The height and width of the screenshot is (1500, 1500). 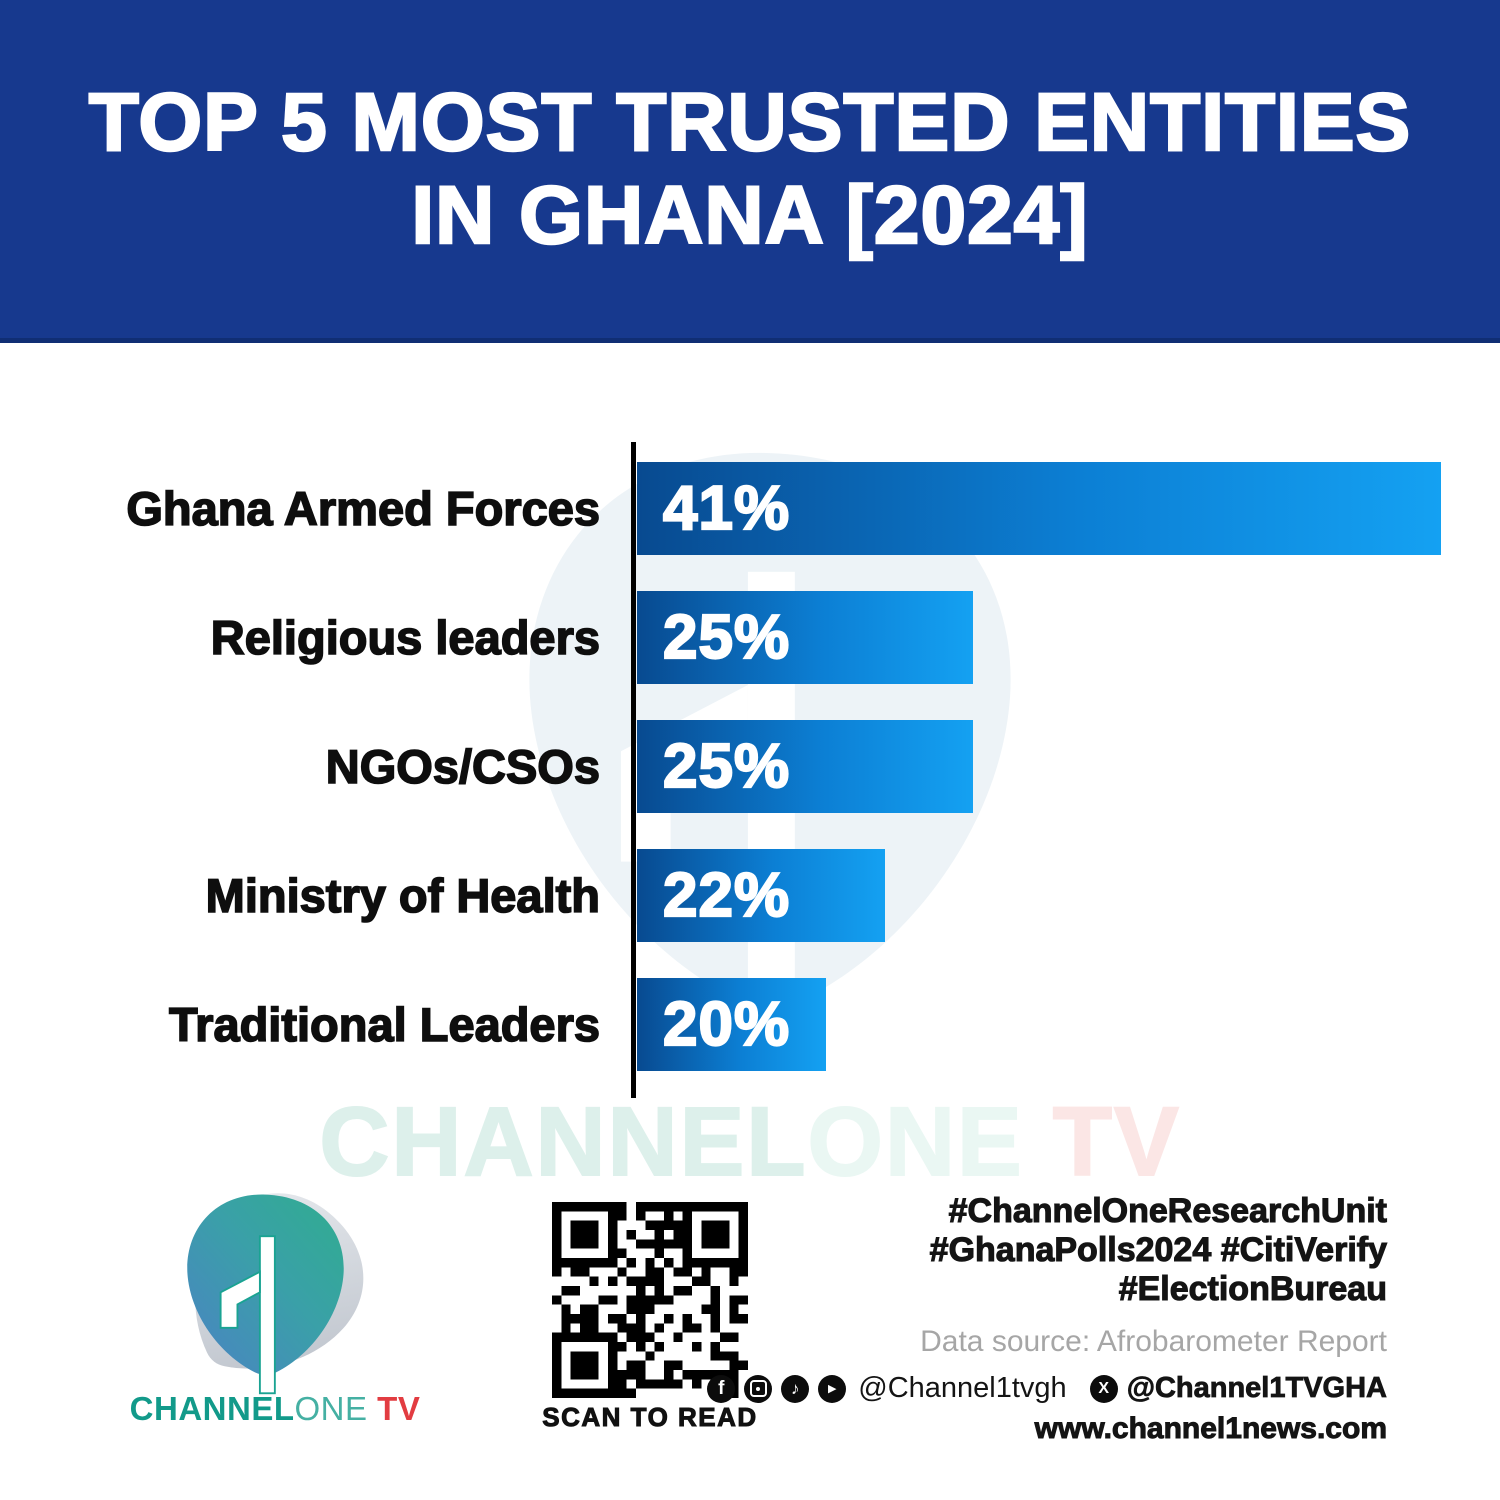 I want to click on title-line-1: TOP 5 MOST TRUSTED ENTITIES, so click(x=750, y=123).